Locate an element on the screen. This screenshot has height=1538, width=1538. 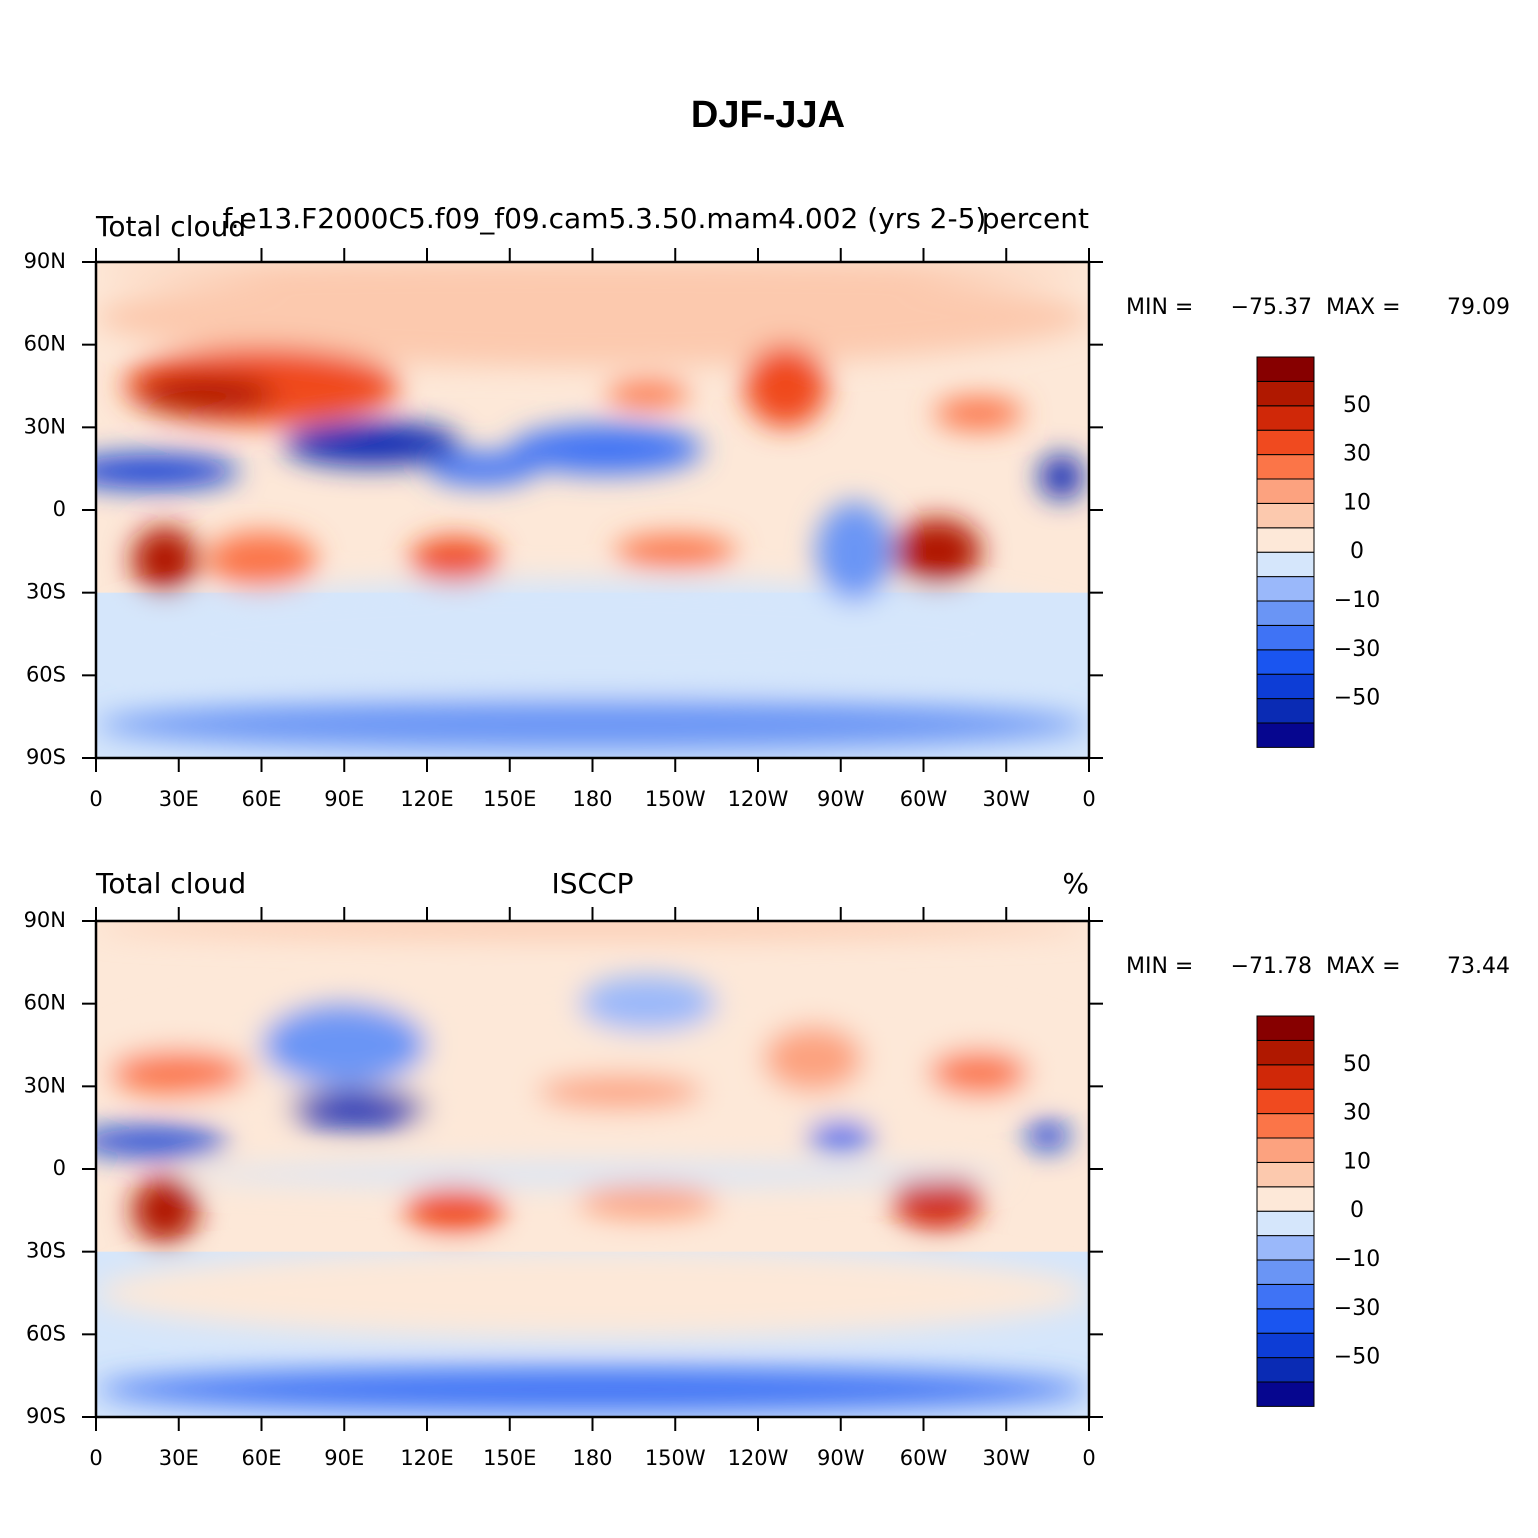
colorbar-label: −50 is located at coordinates (1357, 1357).